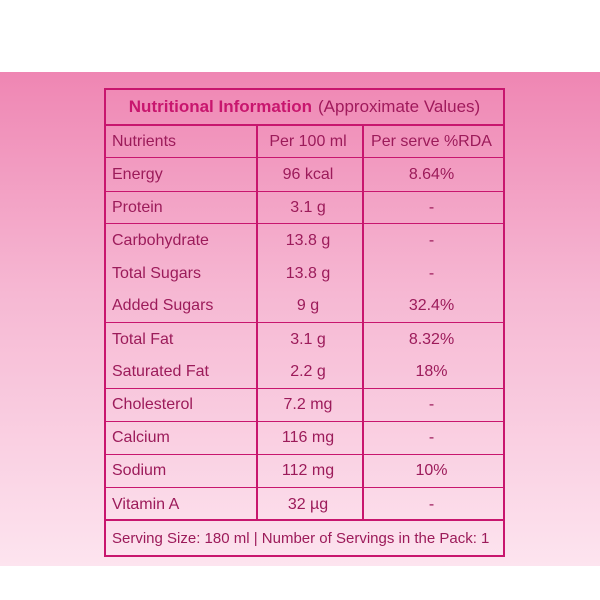 The height and width of the screenshot is (600, 600). What do you see at coordinates (308, 371) in the screenshot?
I see `per100-value: 2.2 g` at bounding box center [308, 371].